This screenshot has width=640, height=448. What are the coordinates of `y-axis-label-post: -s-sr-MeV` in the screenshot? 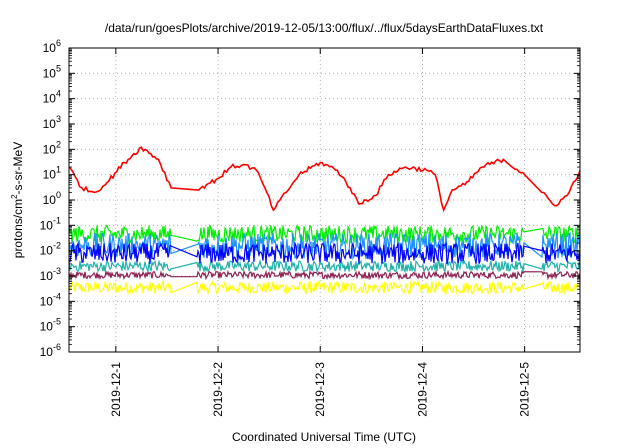 It's located at (18, 168).